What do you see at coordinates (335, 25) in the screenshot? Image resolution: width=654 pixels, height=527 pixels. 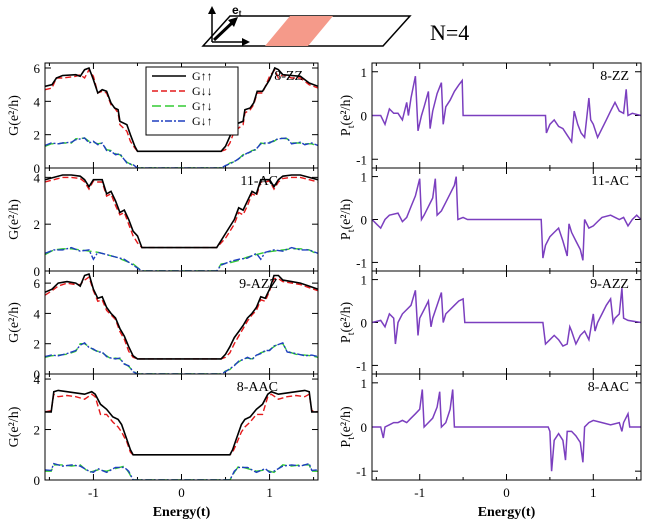 I see `header-schematic: et N=4` at bounding box center [335, 25].